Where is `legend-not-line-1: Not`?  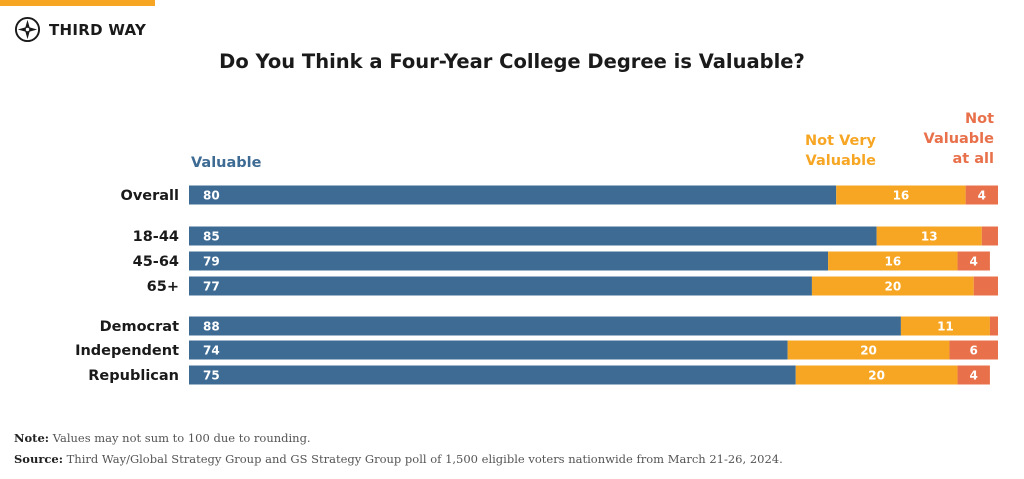 legend-not-line-1: Not is located at coordinates (979, 119).